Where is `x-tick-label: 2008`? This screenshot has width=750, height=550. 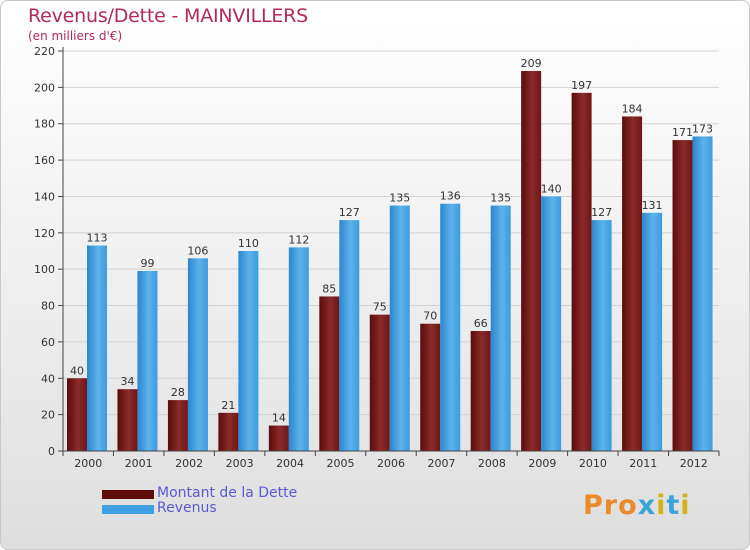
x-tick-label: 2008 is located at coordinates (492, 463).